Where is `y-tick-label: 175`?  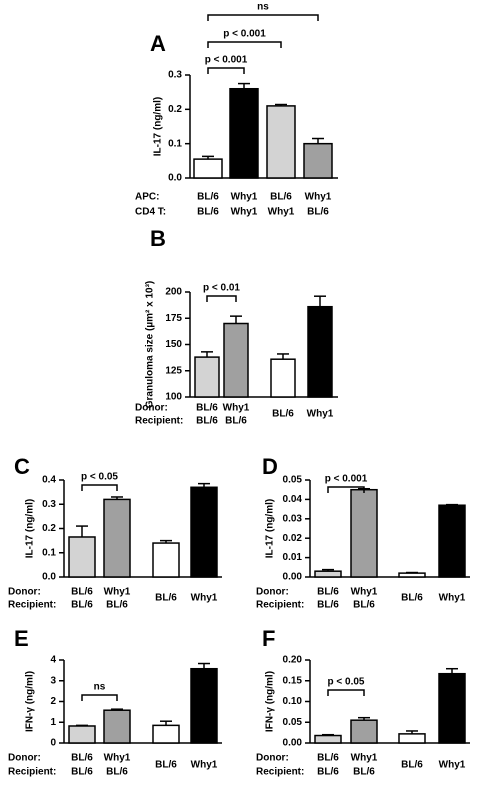 y-tick-label: 175 is located at coordinates (173, 318).